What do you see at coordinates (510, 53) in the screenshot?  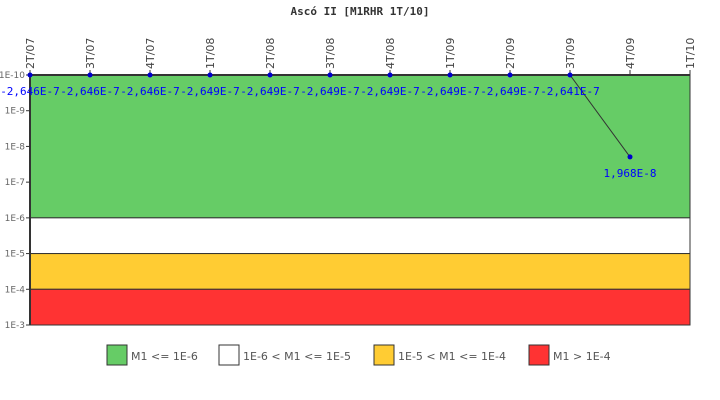 I see `x-tick-label: 2T/09` at bounding box center [510, 53].